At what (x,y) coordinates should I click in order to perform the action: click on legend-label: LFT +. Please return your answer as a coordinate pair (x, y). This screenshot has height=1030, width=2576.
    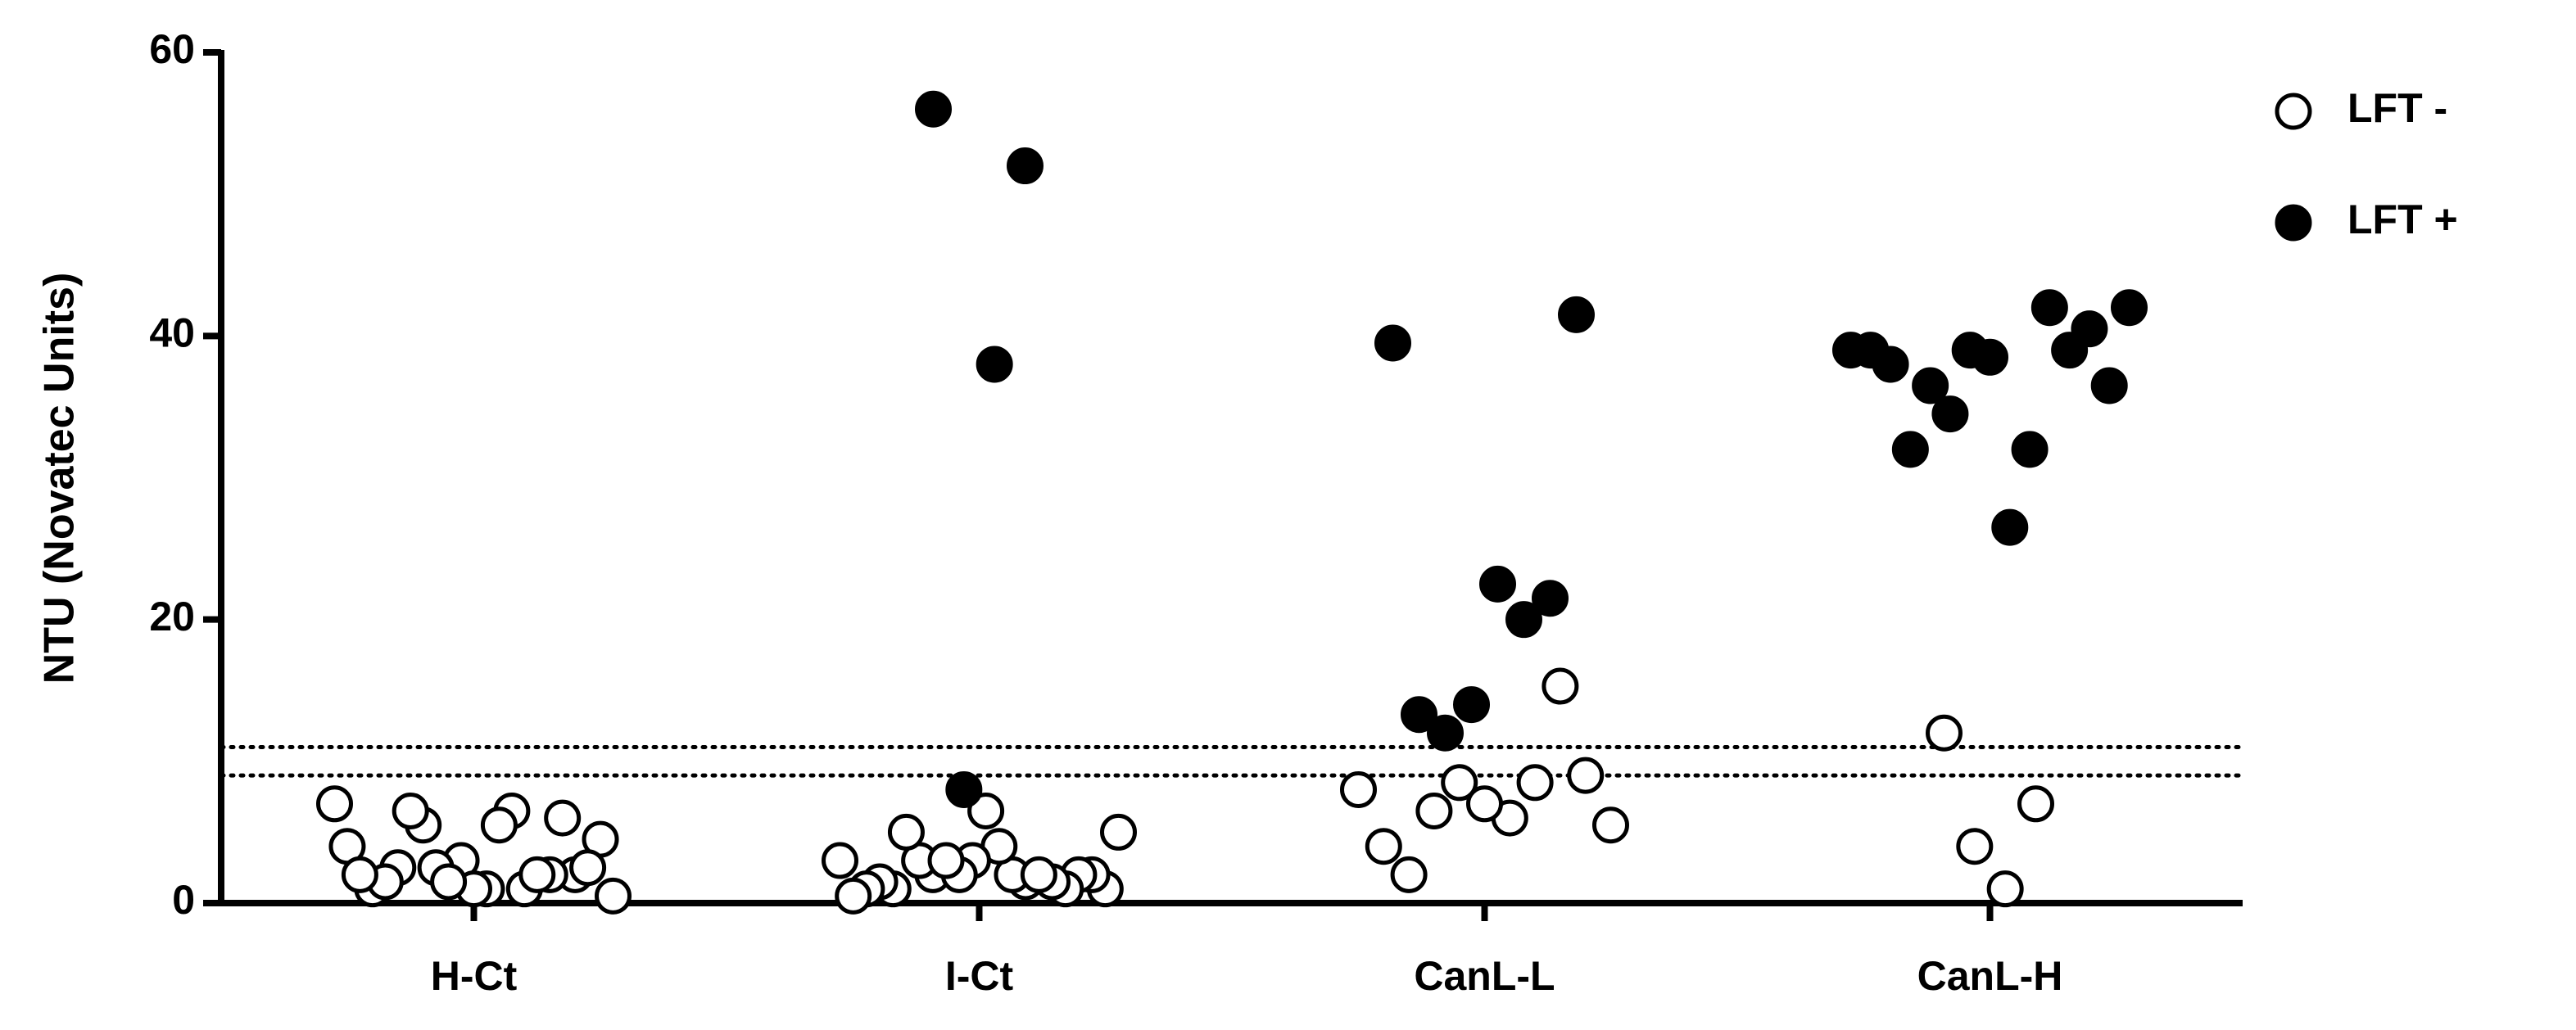
    Looking at the image, I should click on (2402, 219).